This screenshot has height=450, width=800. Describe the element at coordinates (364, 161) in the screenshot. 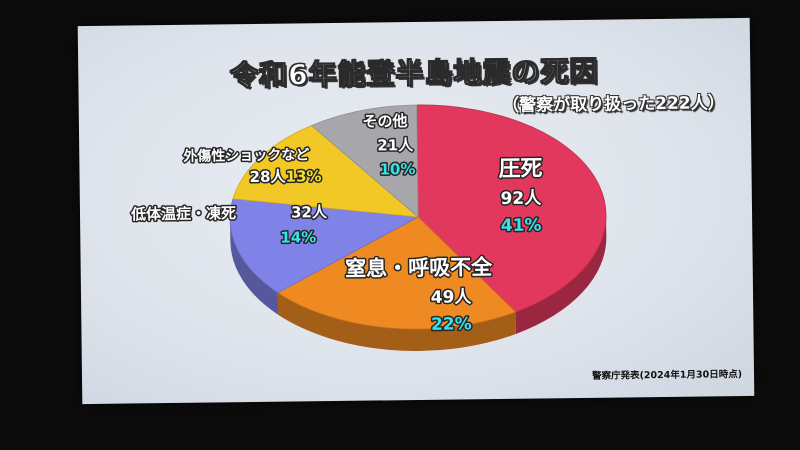

I see `pie-slice-other` at that location.